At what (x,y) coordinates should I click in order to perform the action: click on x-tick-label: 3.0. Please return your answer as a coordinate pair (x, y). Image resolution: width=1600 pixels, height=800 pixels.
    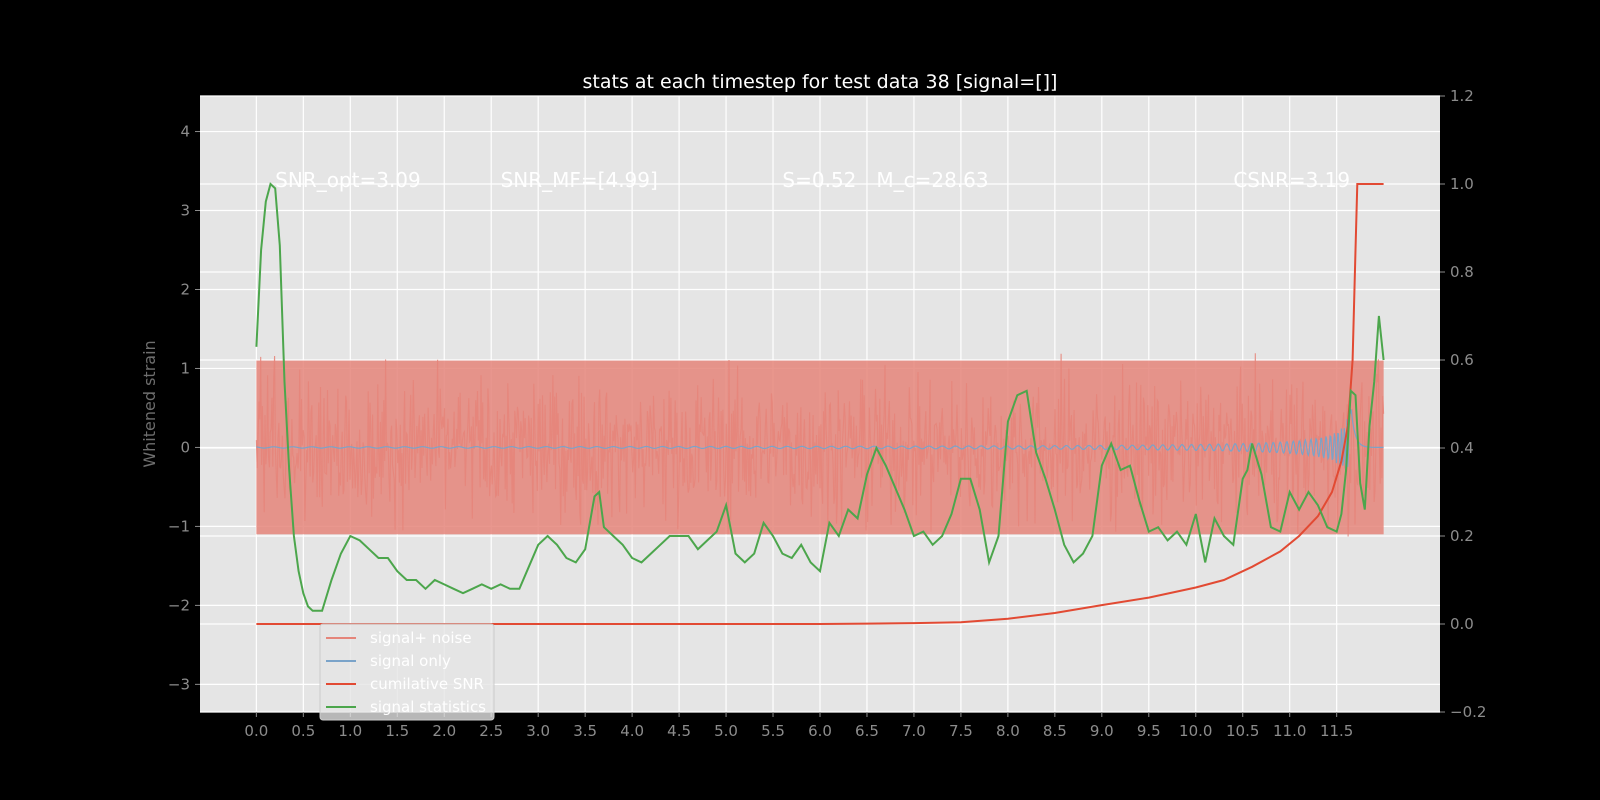
    Looking at the image, I should click on (538, 731).